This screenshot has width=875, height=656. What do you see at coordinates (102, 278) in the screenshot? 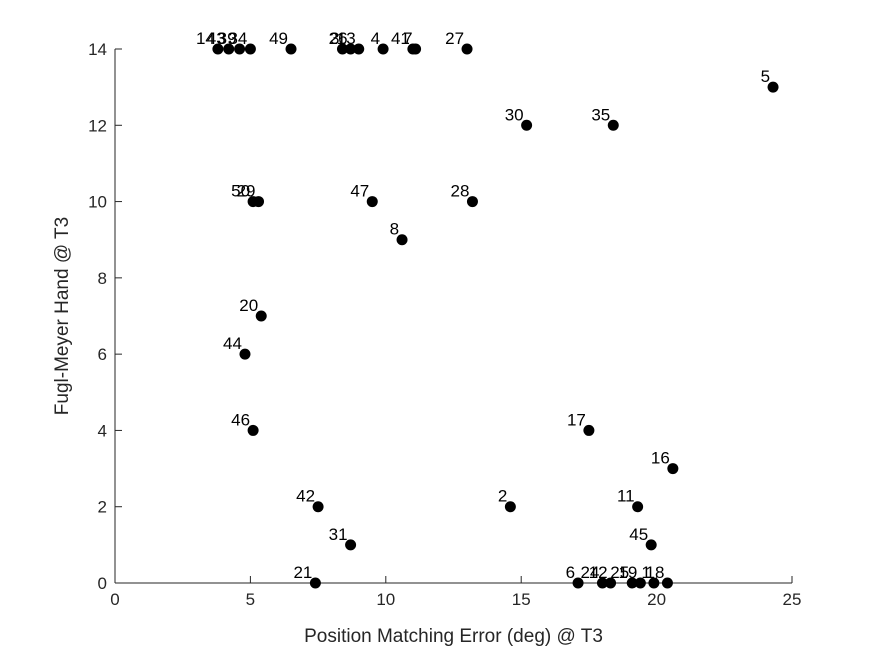
I see `y-tick-label: 8` at bounding box center [102, 278].